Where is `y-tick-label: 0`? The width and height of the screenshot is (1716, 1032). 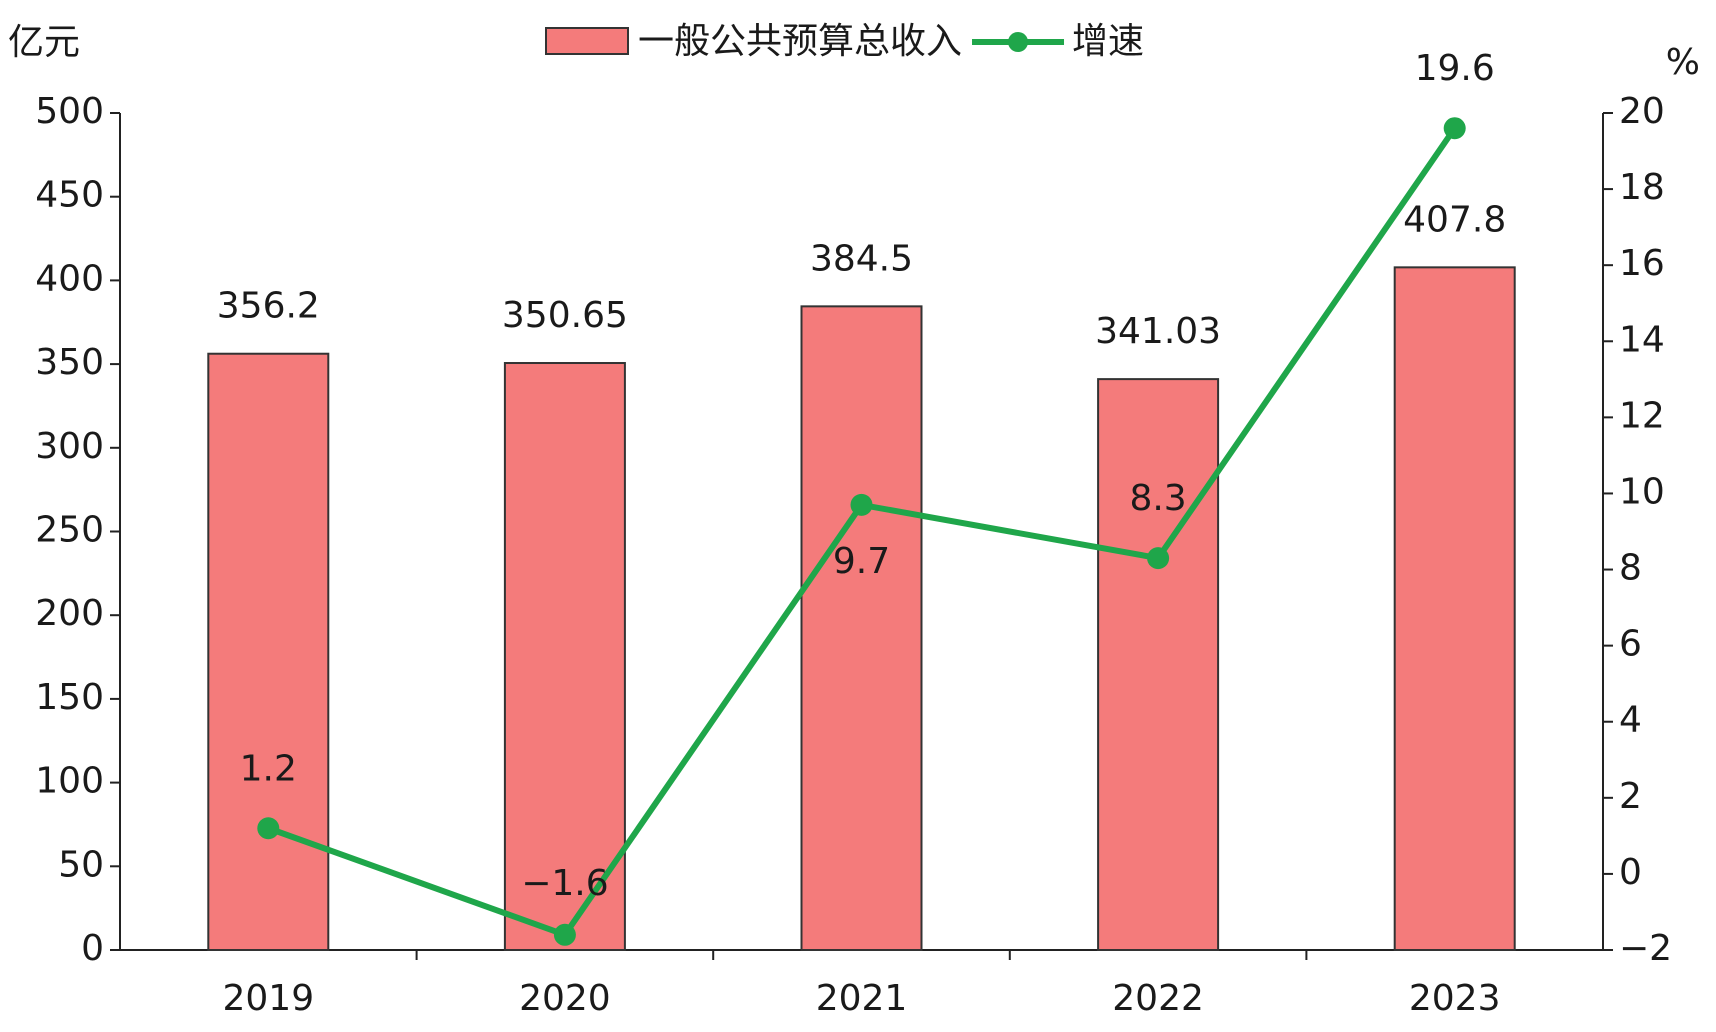 y-tick-label: 0 is located at coordinates (92, 948).